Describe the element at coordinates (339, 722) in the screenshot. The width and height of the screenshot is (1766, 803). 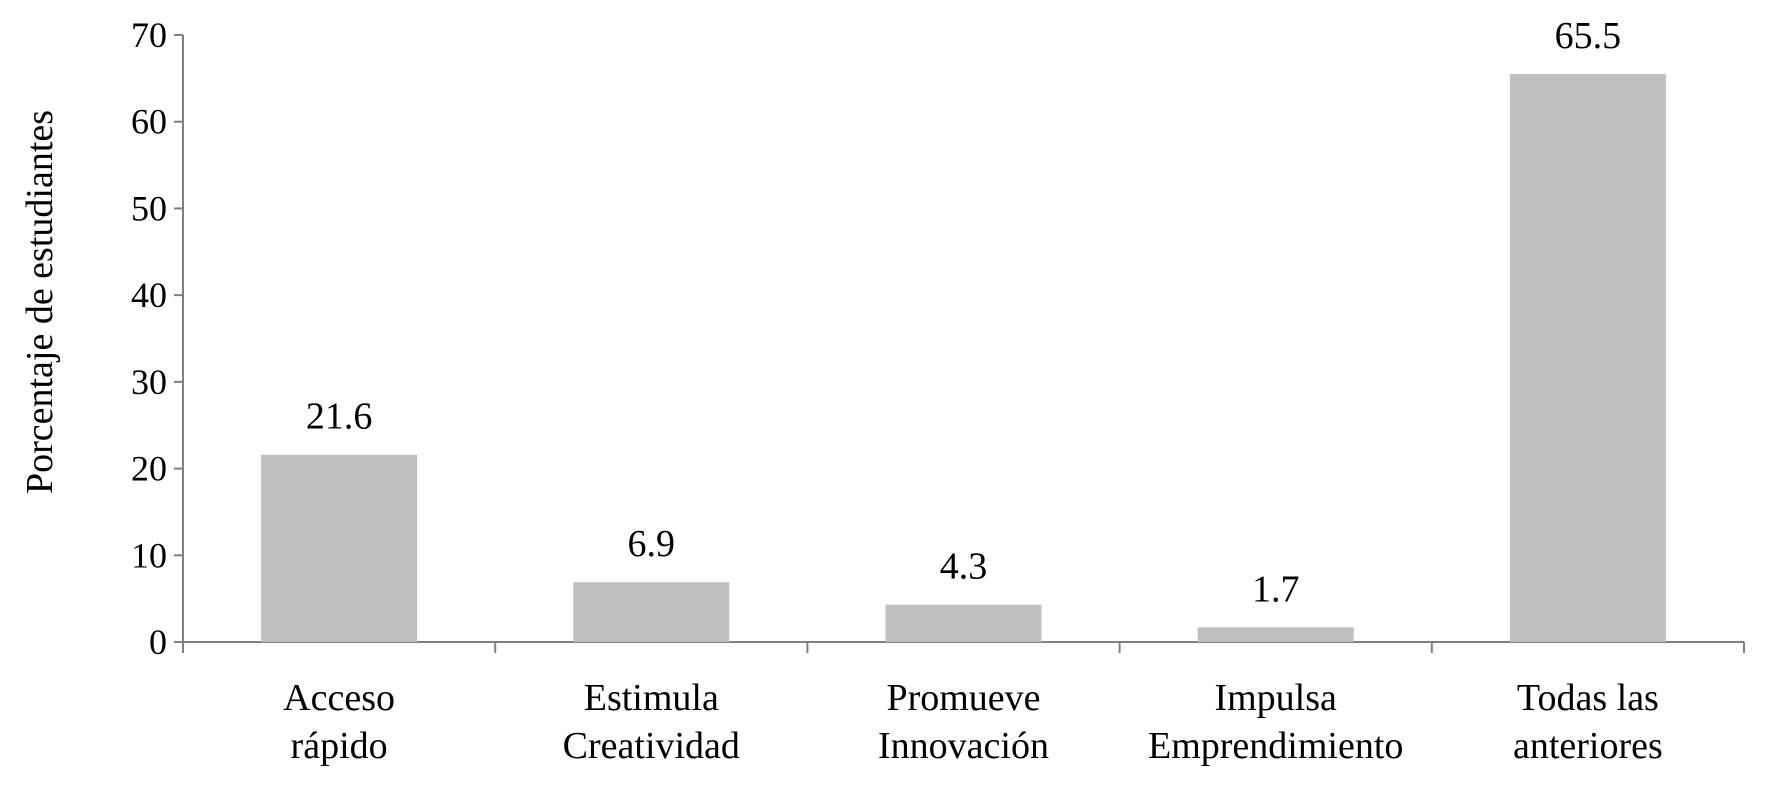
I see `x-tick-label: Acceso rápido` at that location.